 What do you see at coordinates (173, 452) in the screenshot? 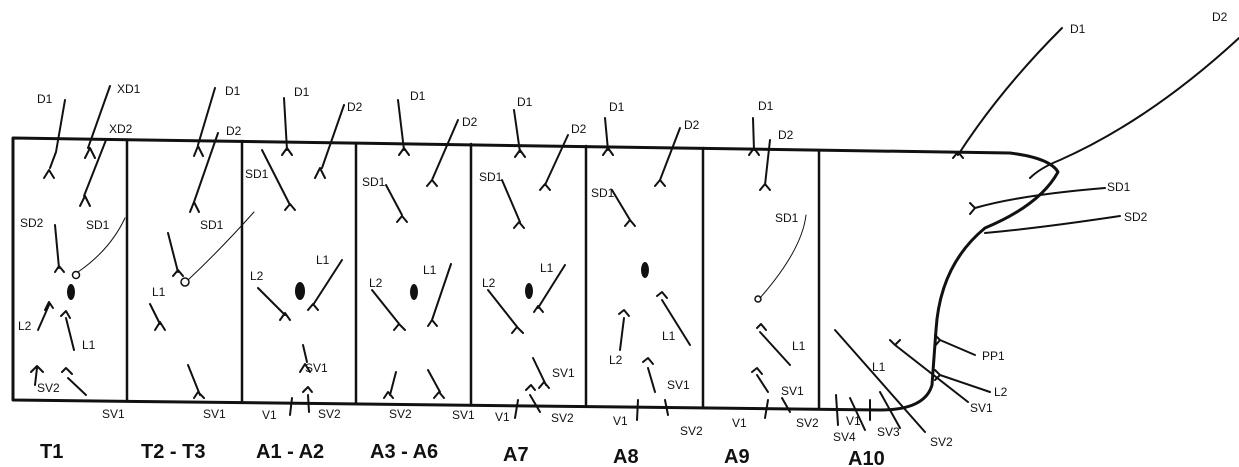
I see `segment-label-t2-t3: T2 - T3` at bounding box center [173, 452].